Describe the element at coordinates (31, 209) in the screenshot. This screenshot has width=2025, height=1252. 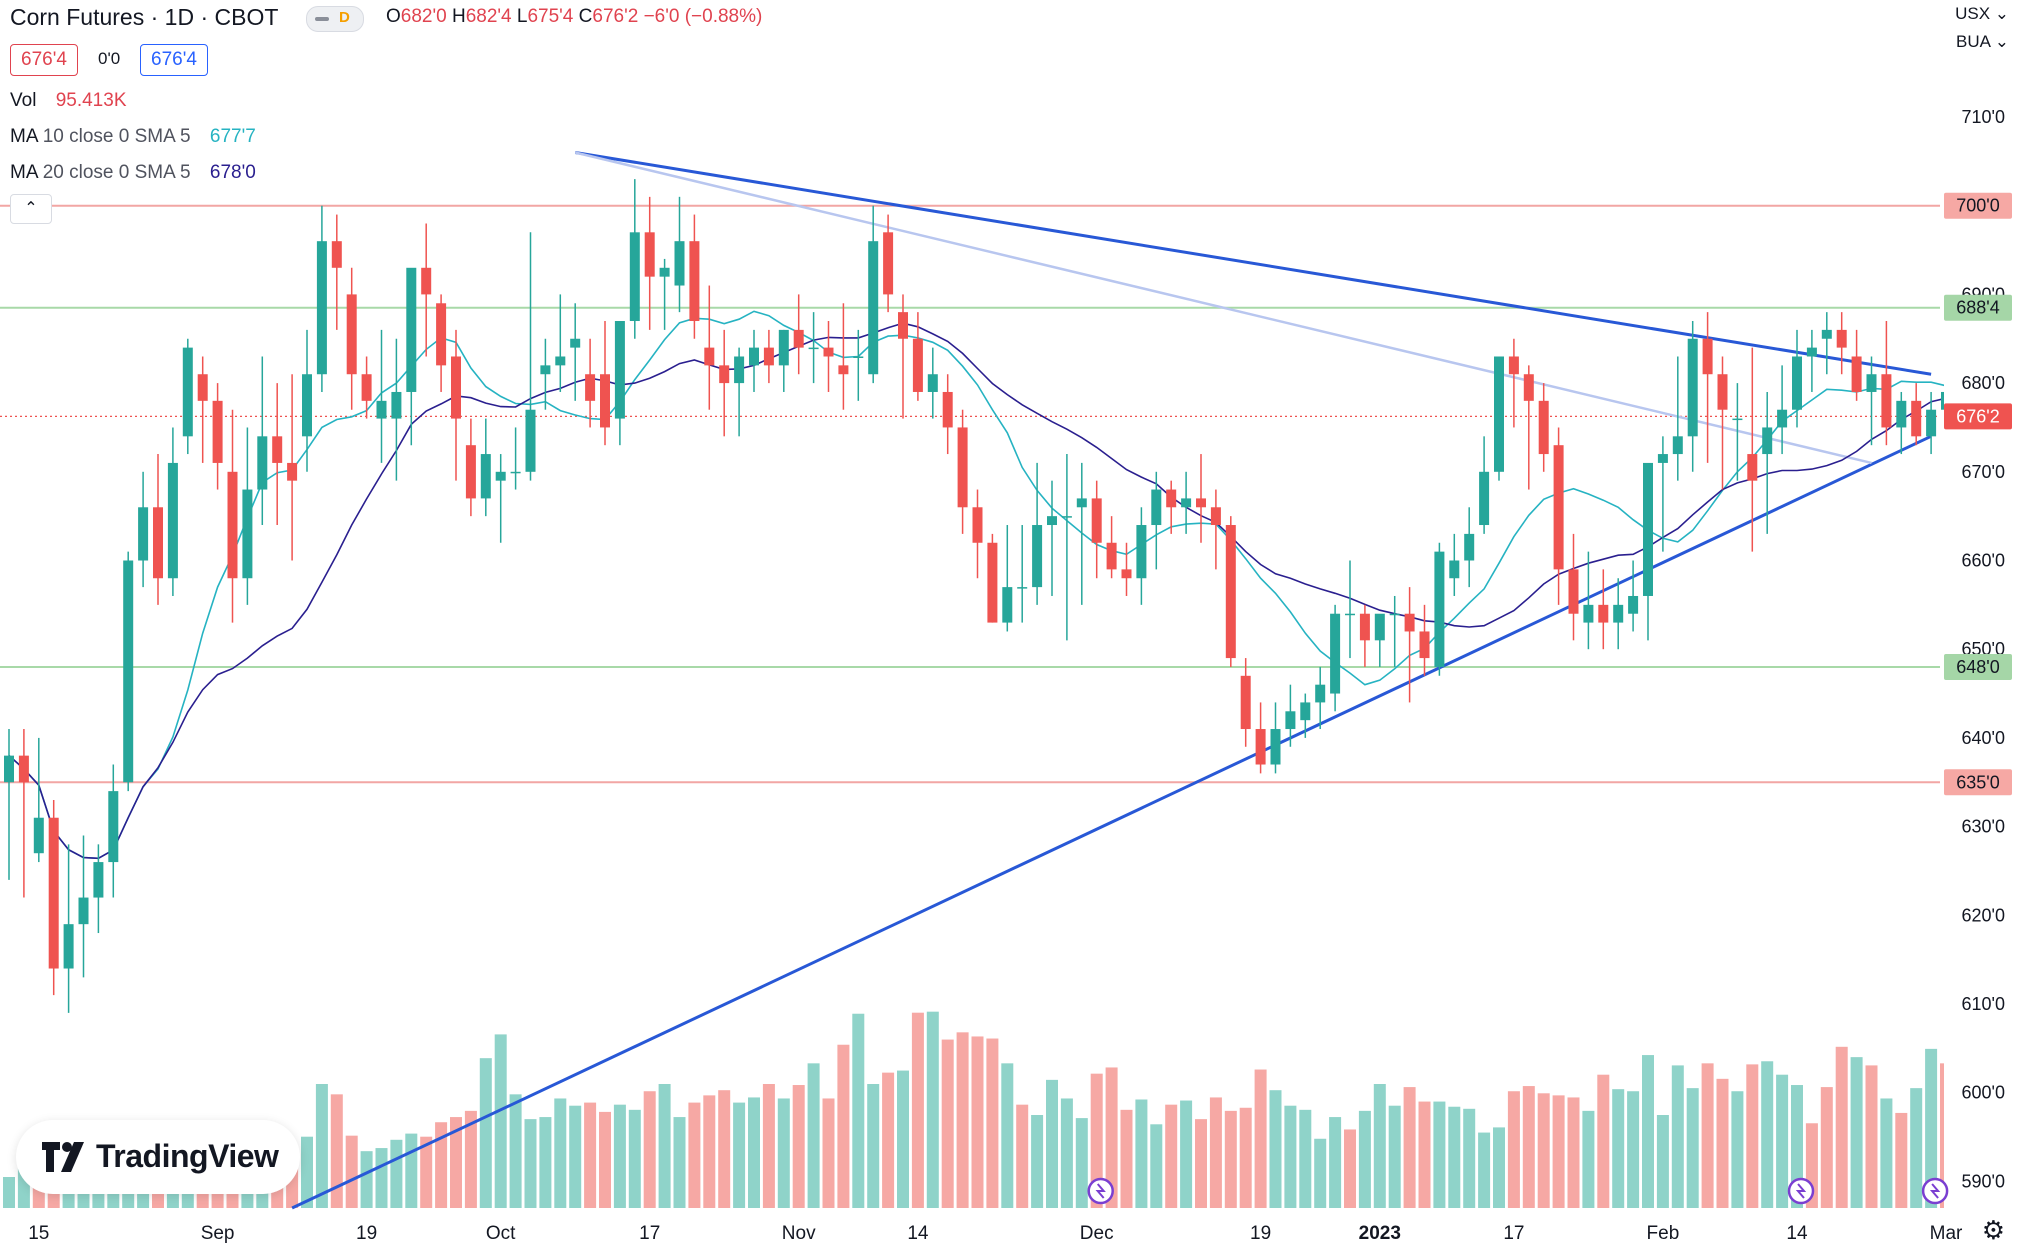
I see `collapse-legend-button: ⌃` at that location.